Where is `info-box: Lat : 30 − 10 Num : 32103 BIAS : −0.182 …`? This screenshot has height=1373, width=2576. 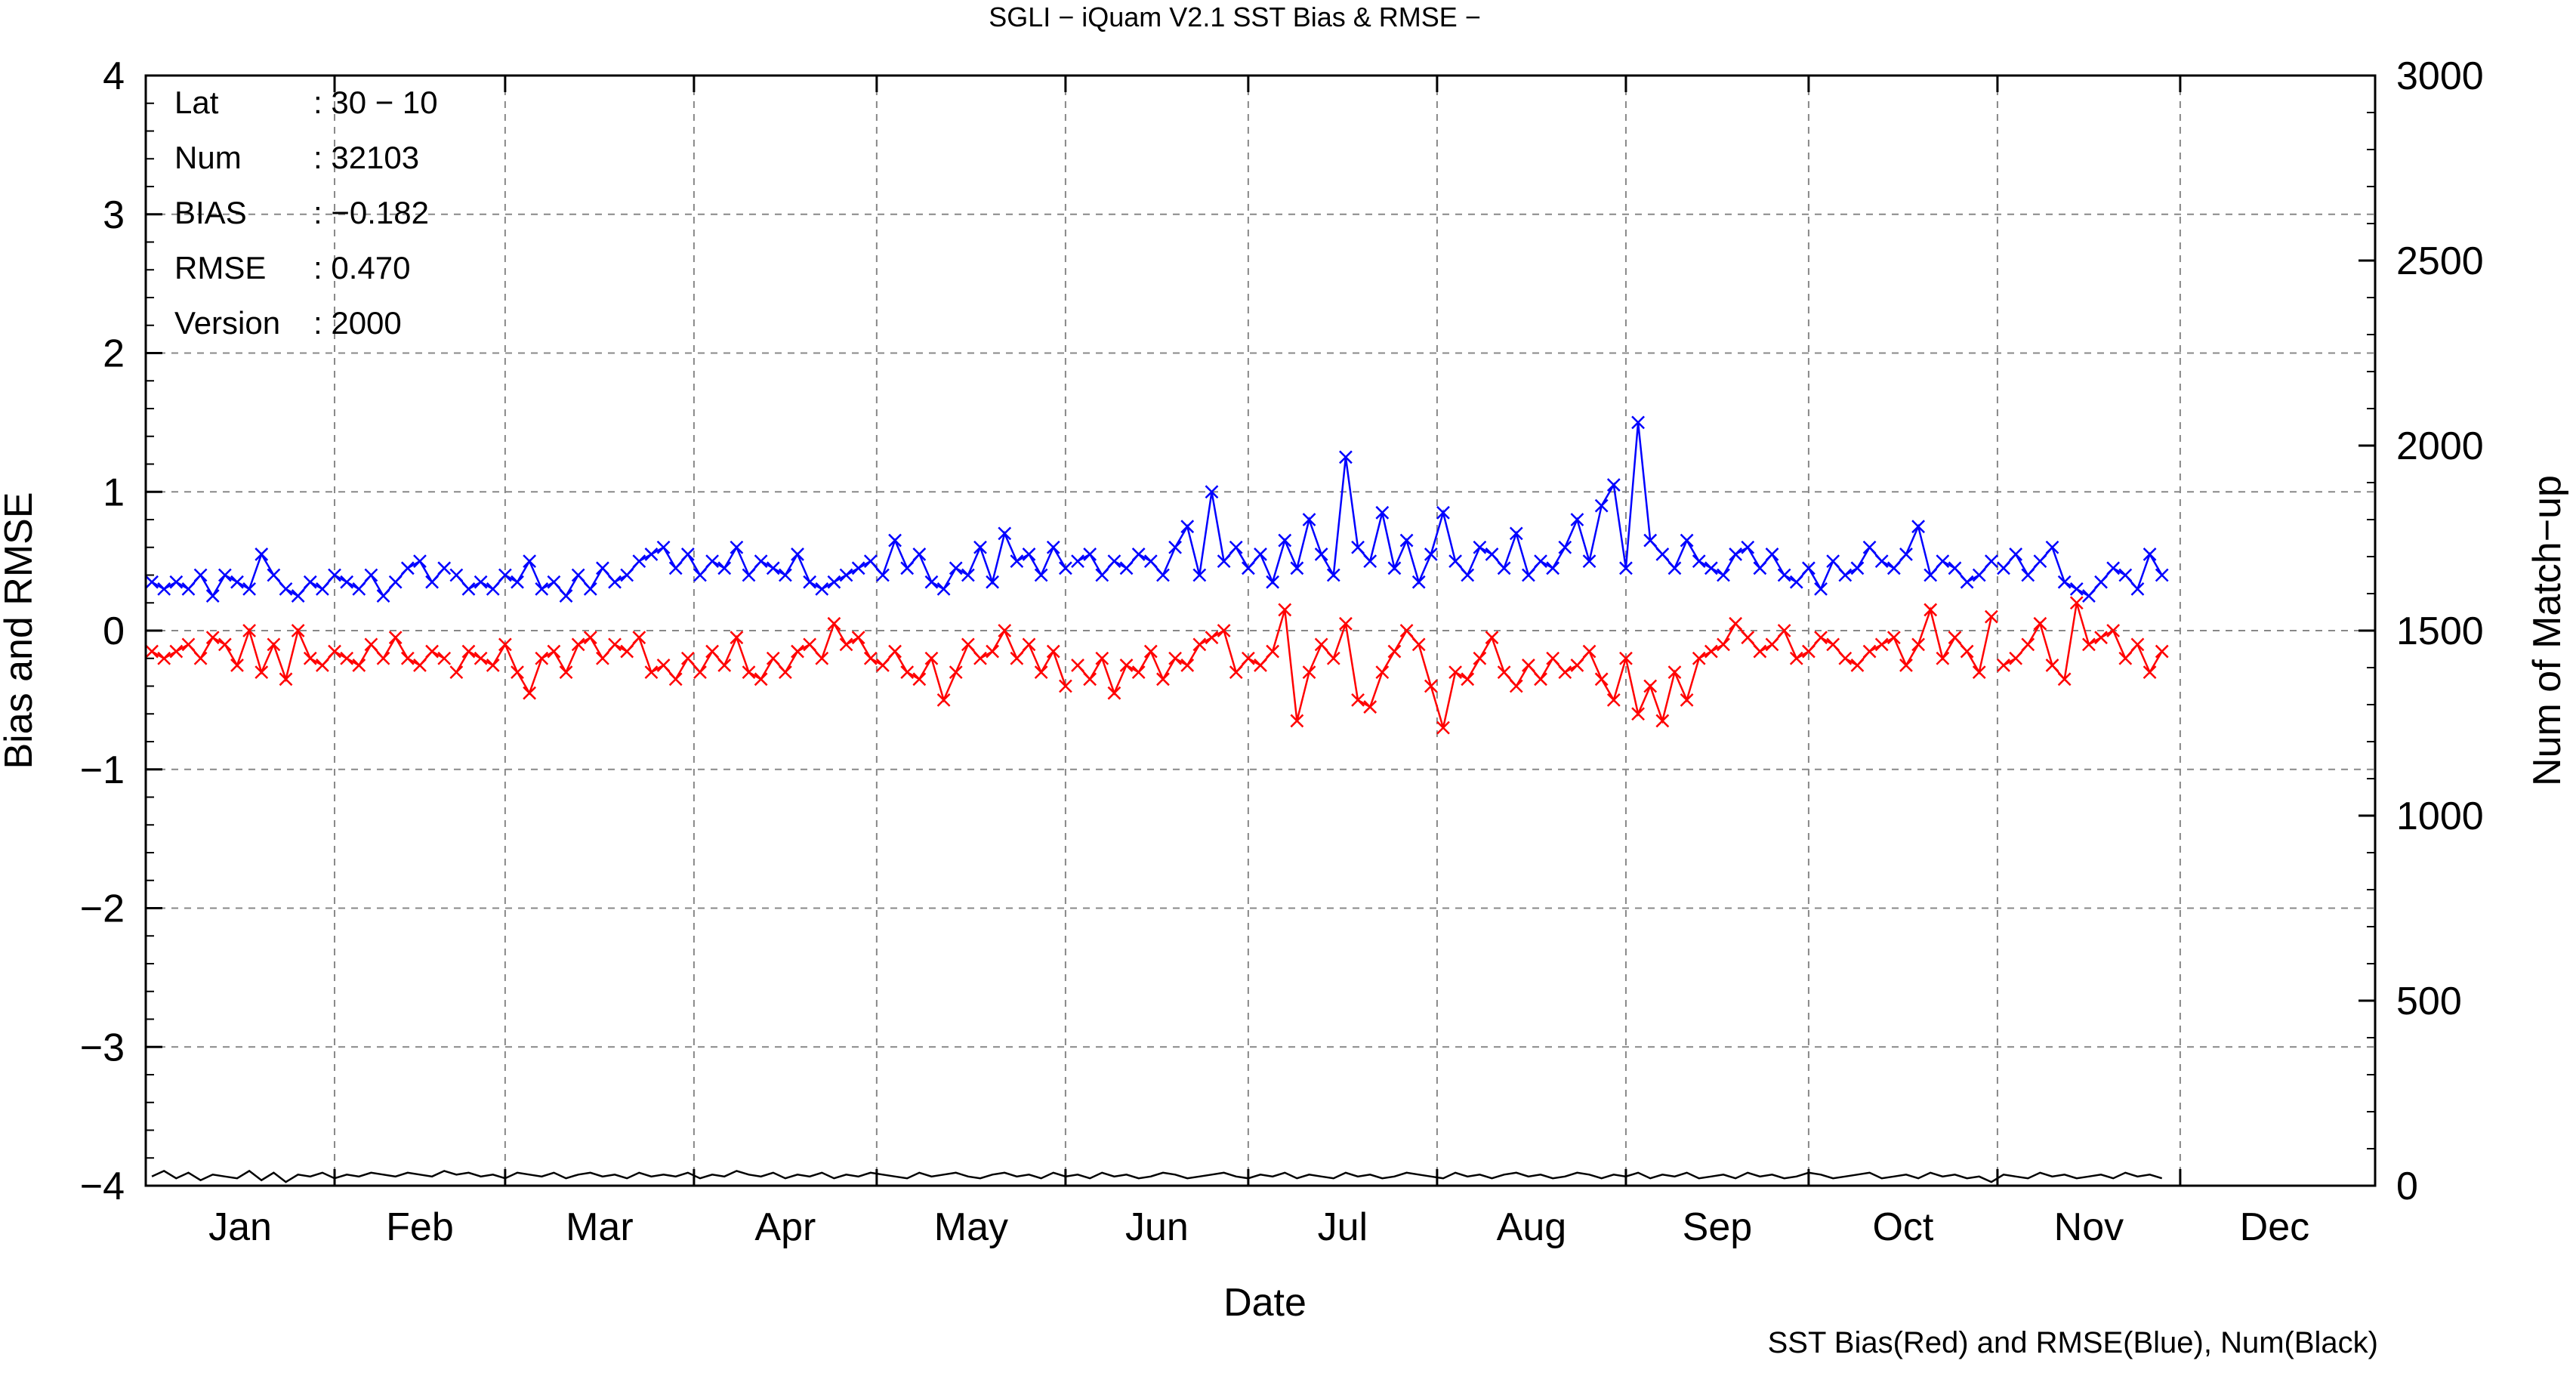
info-box: Lat : 30 − 10 Num : 32103 BIAS : −0.182 … is located at coordinates (306, 213).